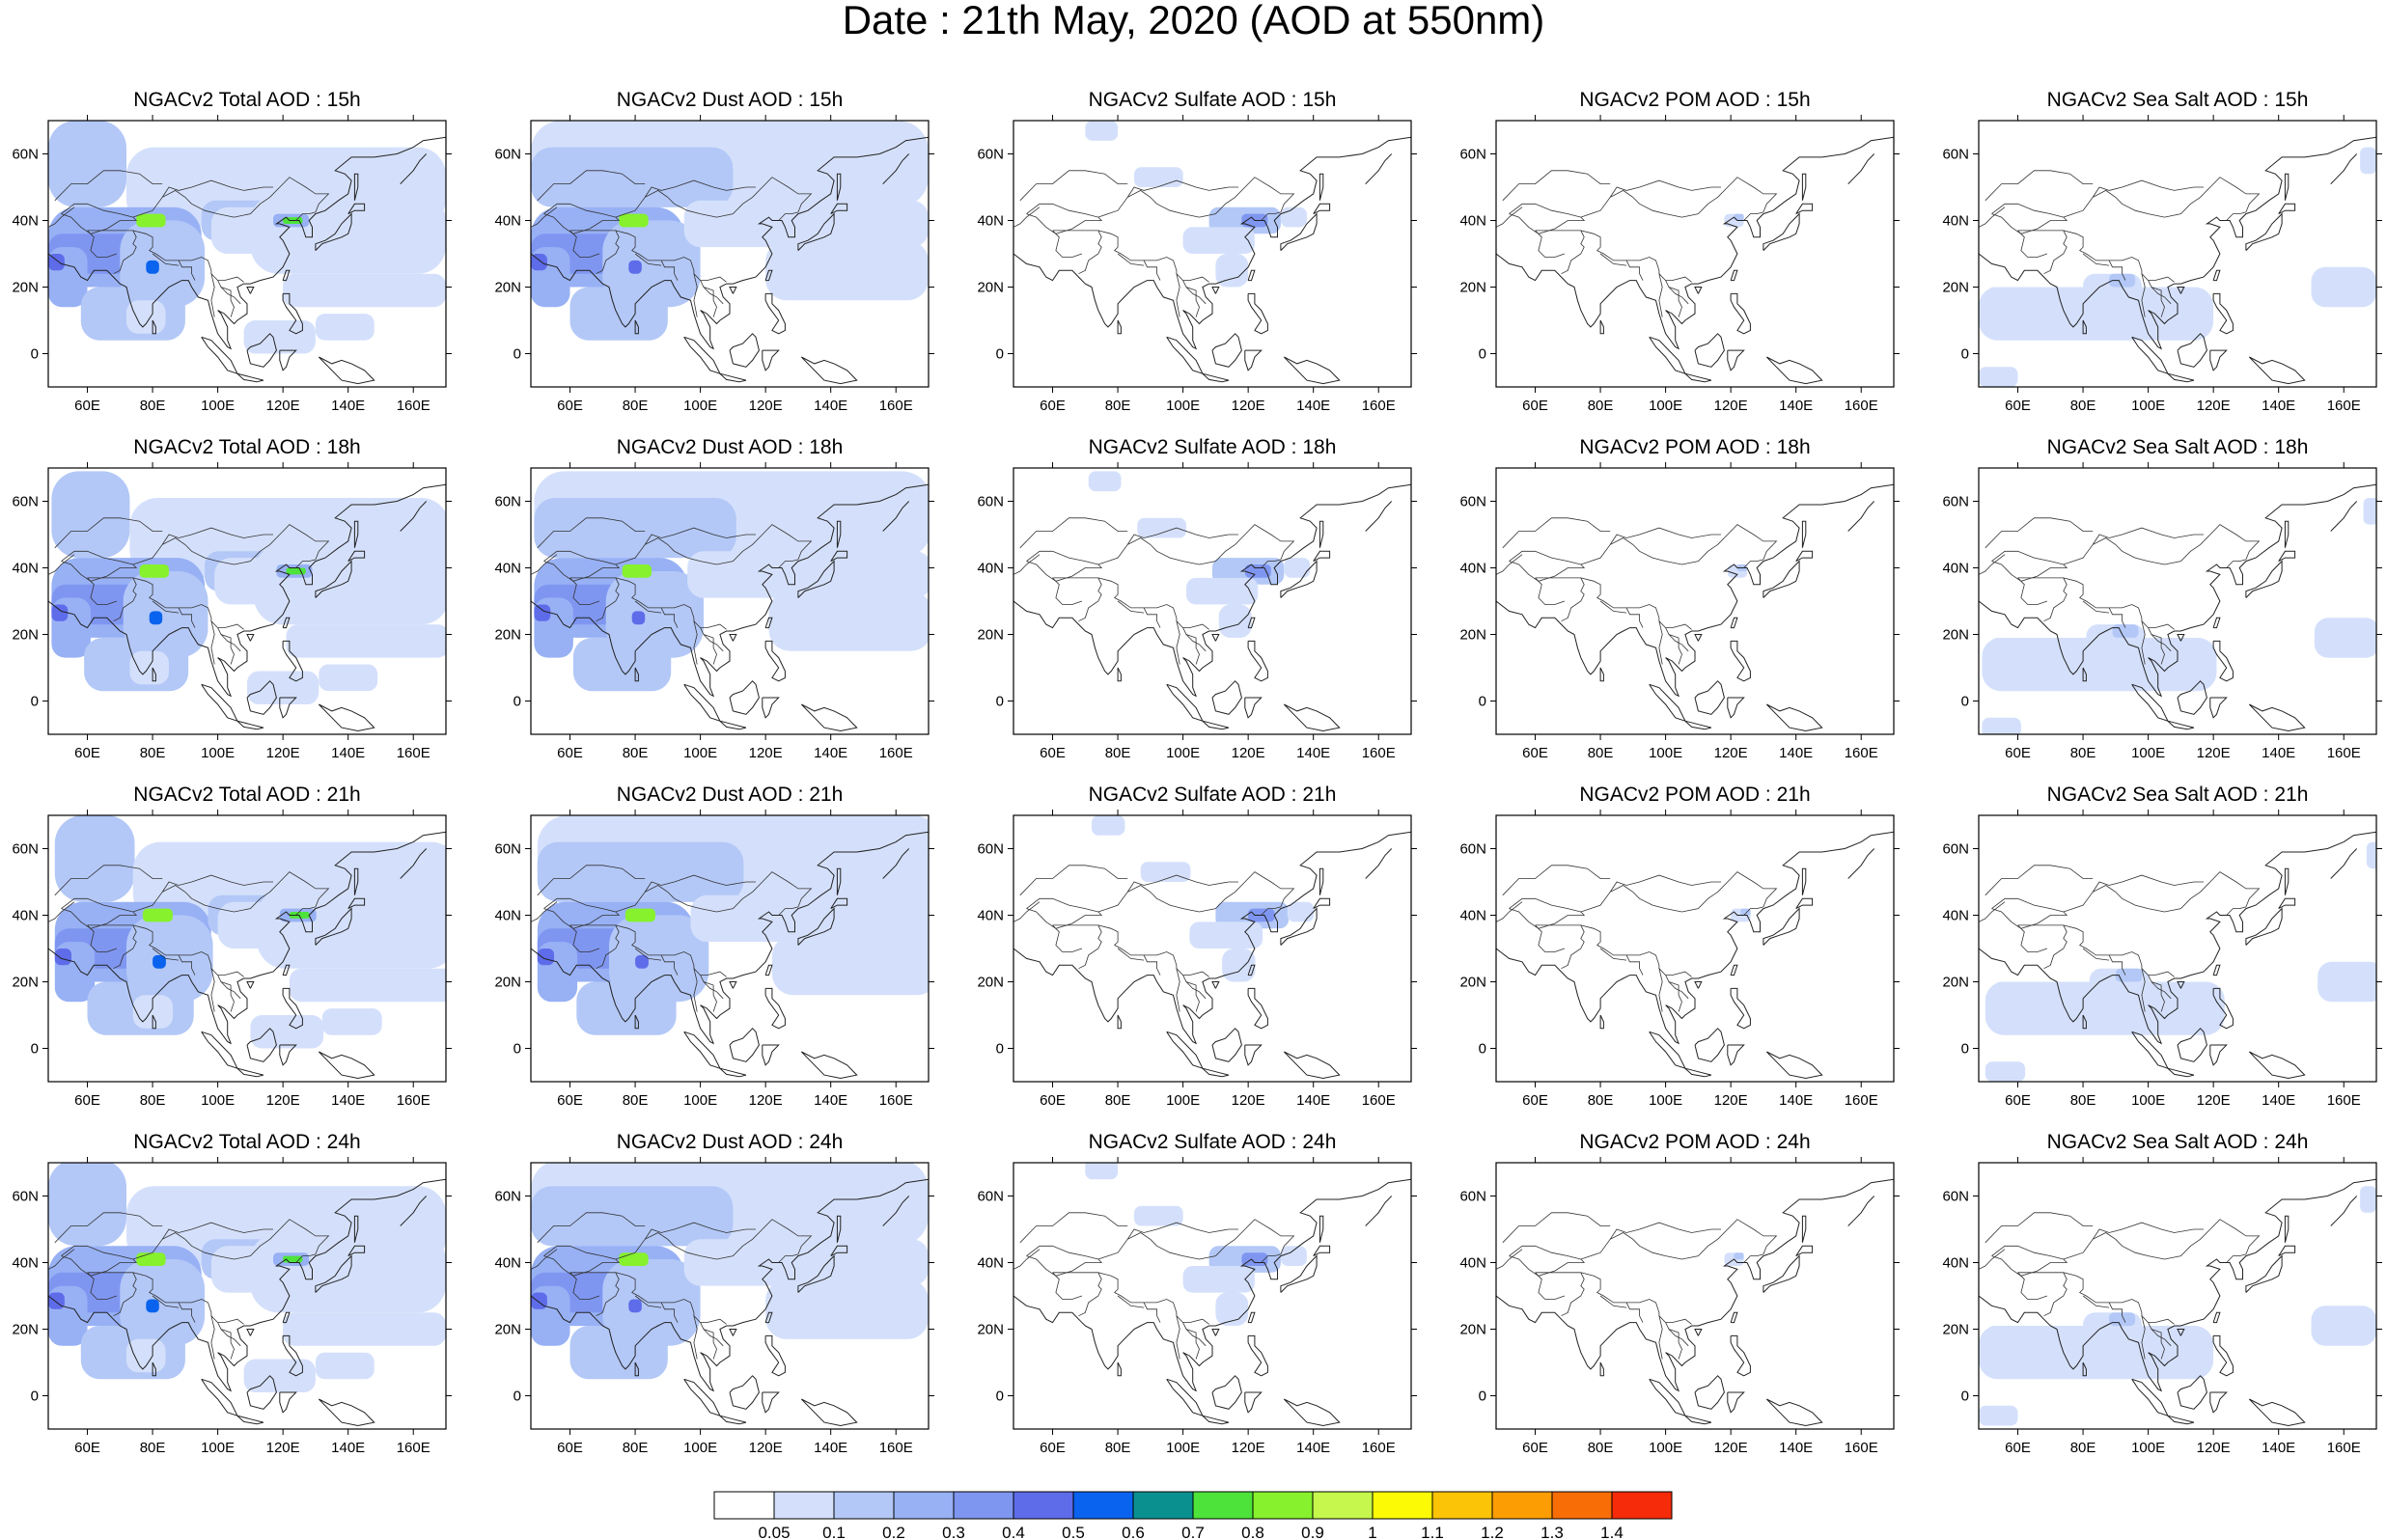  What do you see at coordinates (1212, 1296) in the screenshot?
I see `aod-field` at bounding box center [1212, 1296].